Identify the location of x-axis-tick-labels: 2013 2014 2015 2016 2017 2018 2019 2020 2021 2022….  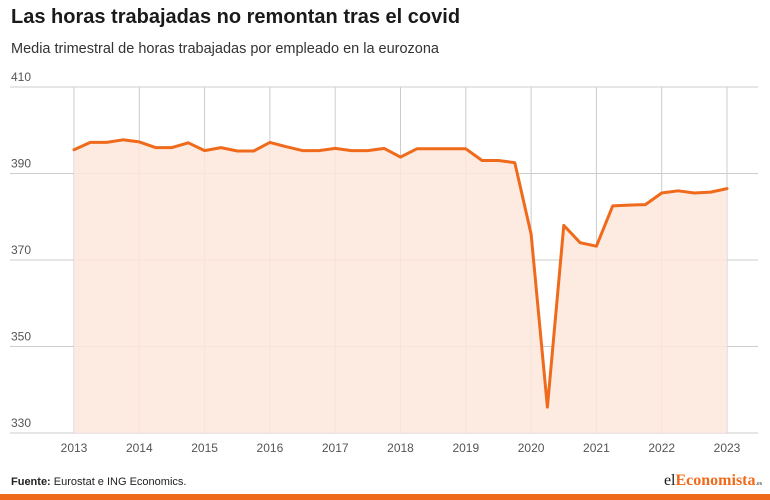
(401, 448).